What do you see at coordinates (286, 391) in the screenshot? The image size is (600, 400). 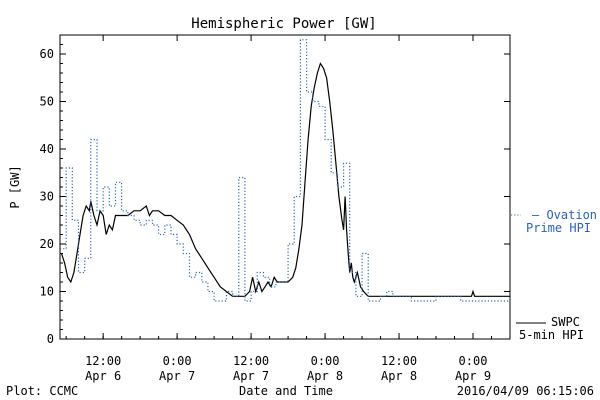 I see `x-axis-label: Date and Time` at bounding box center [286, 391].